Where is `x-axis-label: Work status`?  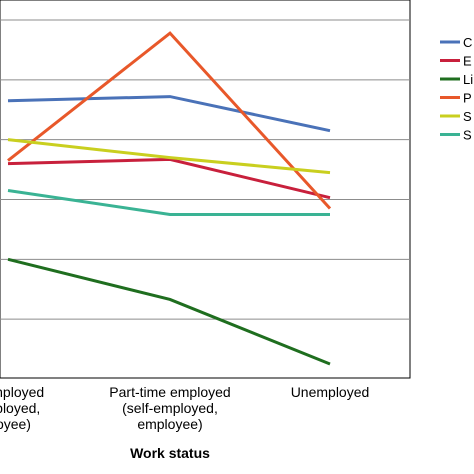
x-axis-label: Work status is located at coordinates (170, 453).